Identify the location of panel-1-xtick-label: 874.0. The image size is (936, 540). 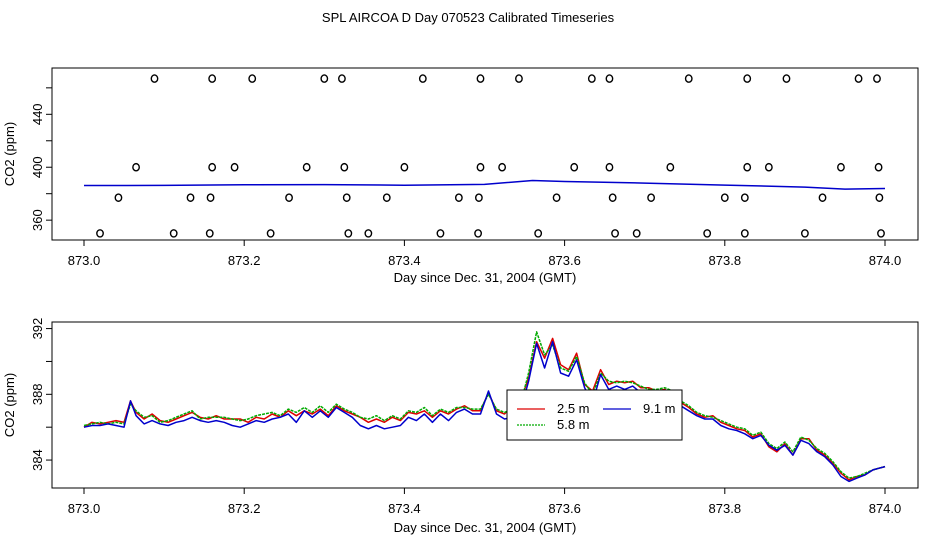
(885, 260).